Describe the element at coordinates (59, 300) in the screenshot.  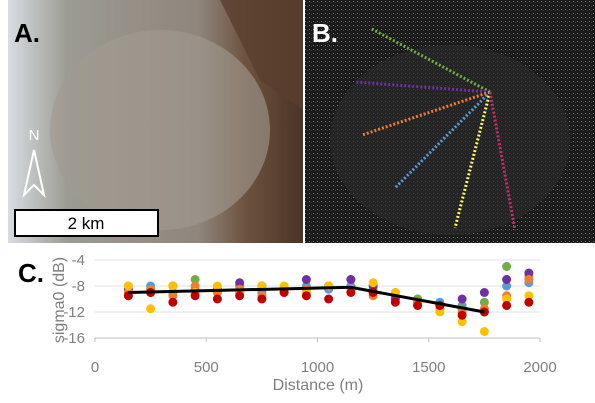
I see `y-axis-label: sigma0 (dB)` at that location.